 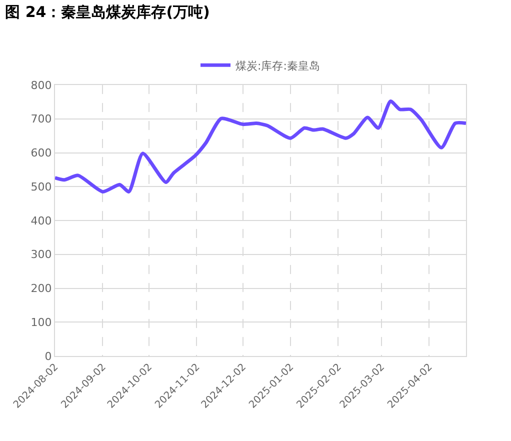 What do you see at coordinates (41, 187) in the screenshot?
I see `y-tick-label: 500` at bounding box center [41, 187].